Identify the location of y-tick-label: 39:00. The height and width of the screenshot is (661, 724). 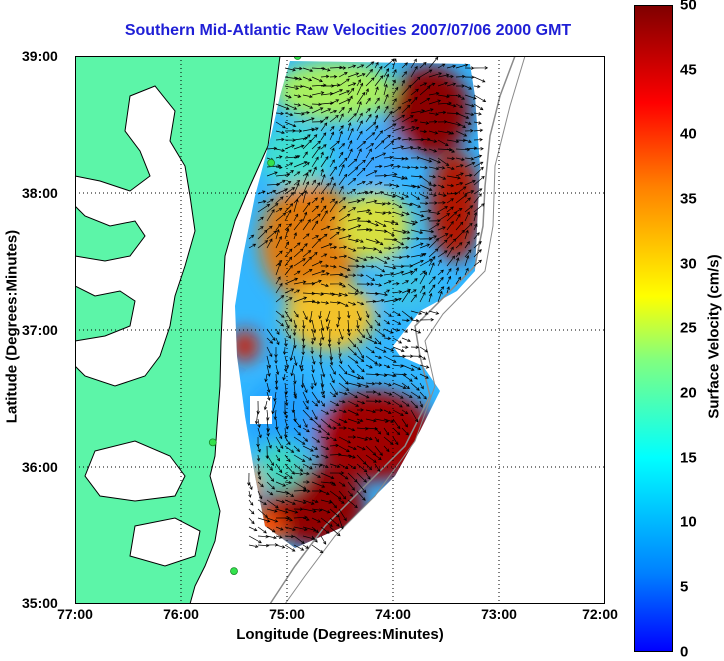
(40, 56).